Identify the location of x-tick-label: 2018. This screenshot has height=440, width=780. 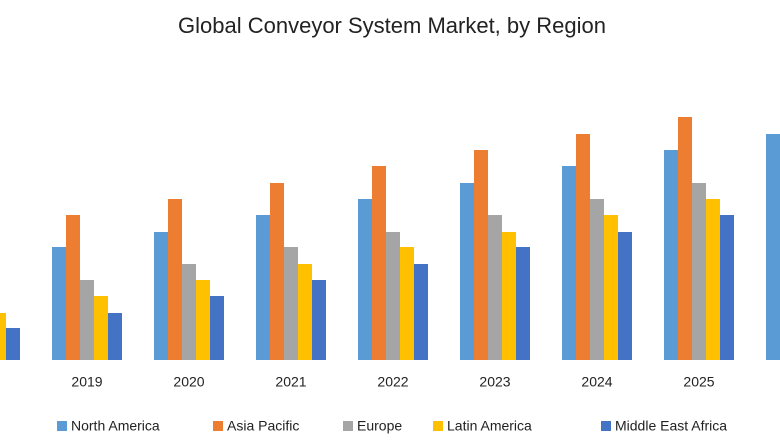
(0, 382).